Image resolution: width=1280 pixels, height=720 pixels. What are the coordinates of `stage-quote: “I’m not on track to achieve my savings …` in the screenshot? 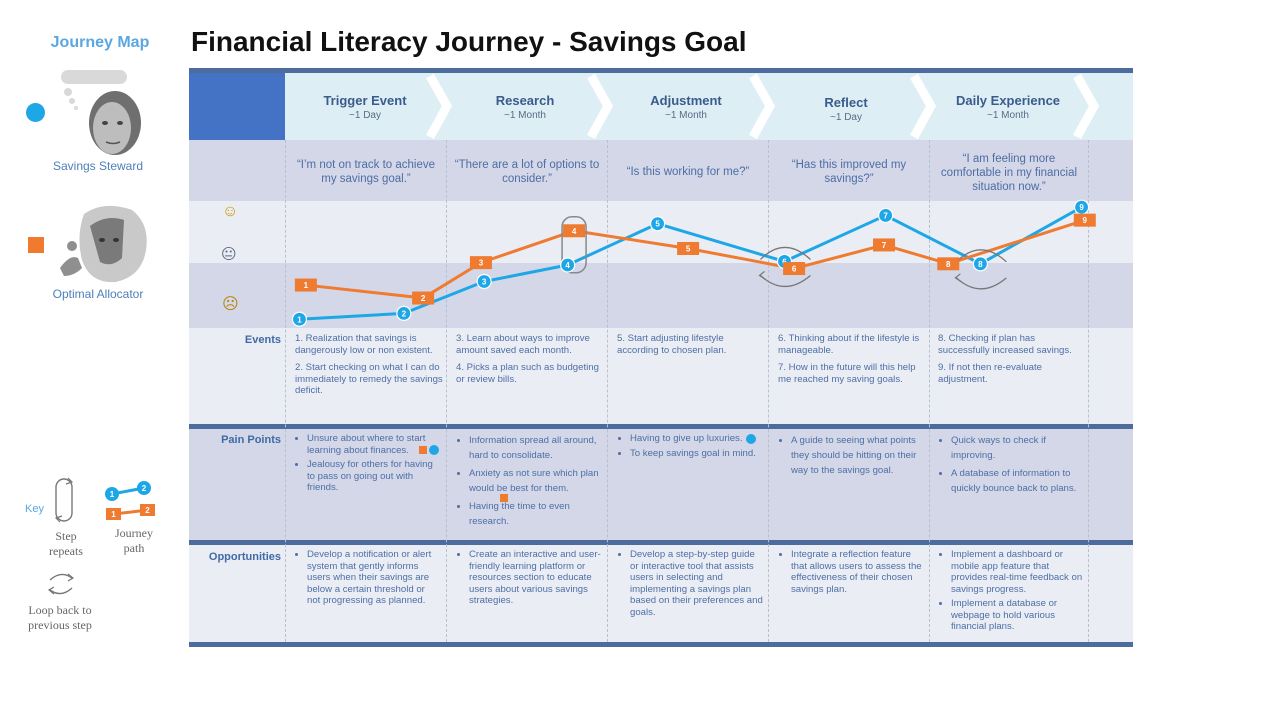 It's located at (366, 172).